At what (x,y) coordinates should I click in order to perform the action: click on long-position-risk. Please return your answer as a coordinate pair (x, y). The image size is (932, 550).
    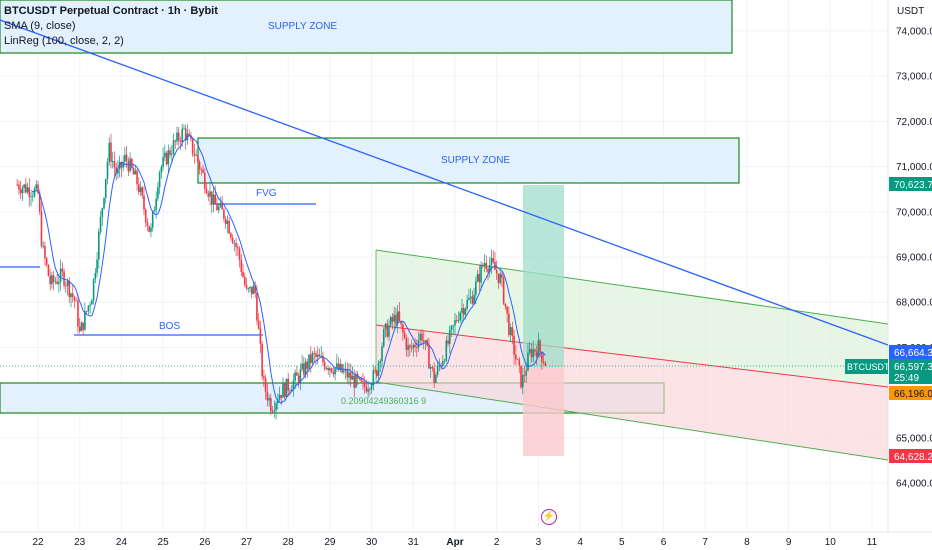
    Looking at the image, I should click on (543, 411).